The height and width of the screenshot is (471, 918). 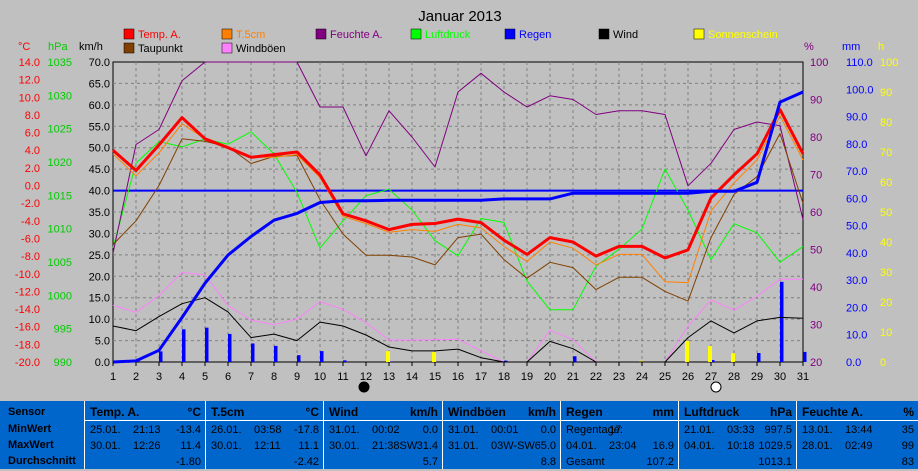 I want to click on temp-tick-label: 4.0, so click(x=32, y=151).